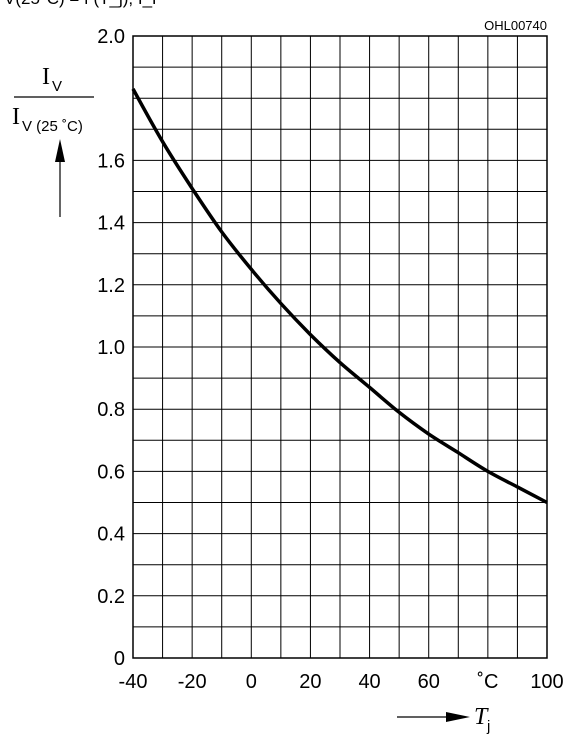 The width and height of the screenshot is (579, 737). I want to click on ylabel-numerator: I, so click(46, 77).